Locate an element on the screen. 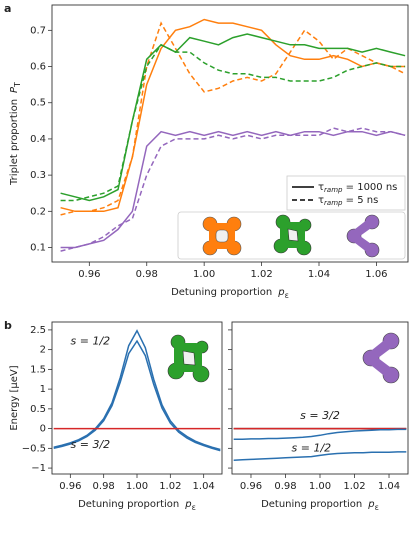  purple-shape-b is located at coordinates (381, 358).